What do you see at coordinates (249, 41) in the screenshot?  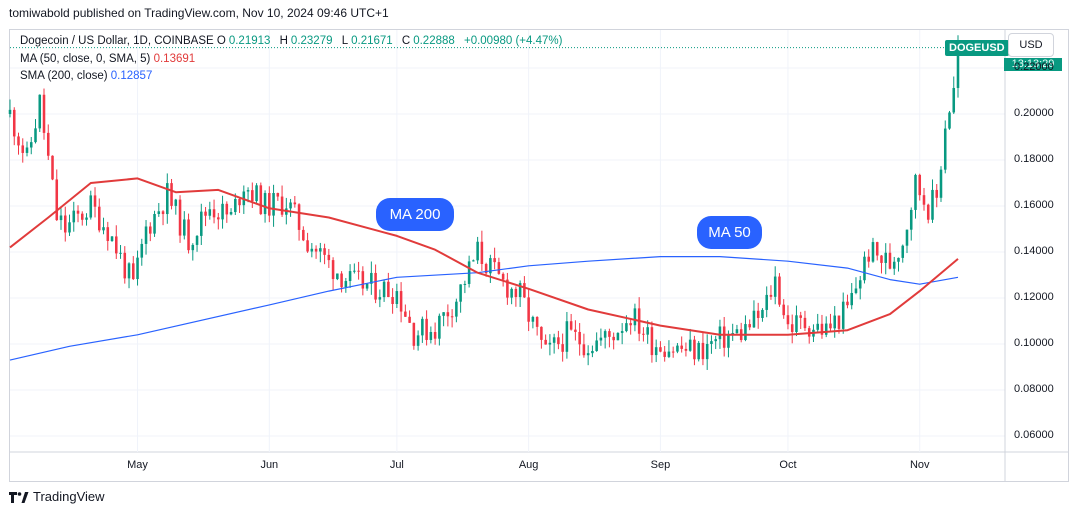 I see `open-value: 0.21913` at bounding box center [249, 41].